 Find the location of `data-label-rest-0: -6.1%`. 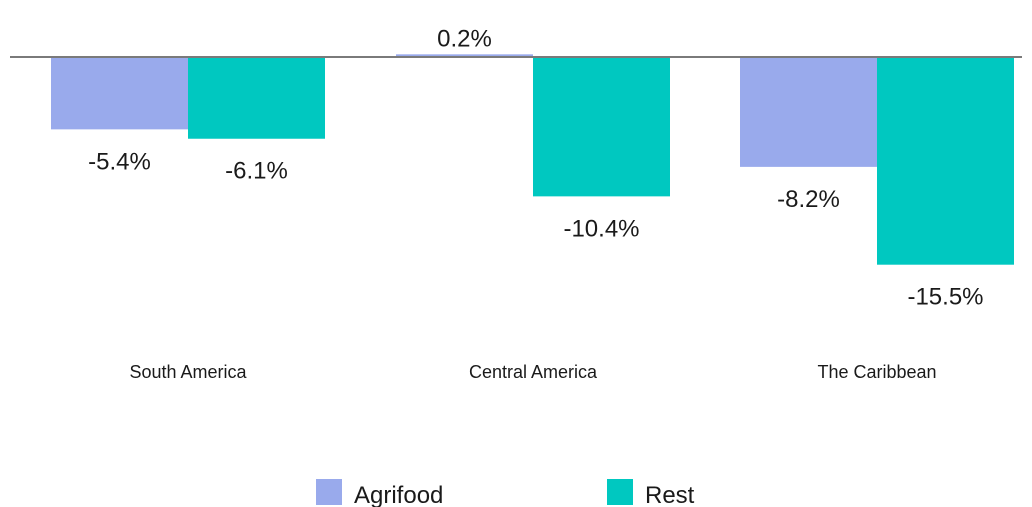

data-label-rest-0: -6.1% is located at coordinates (256, 171).